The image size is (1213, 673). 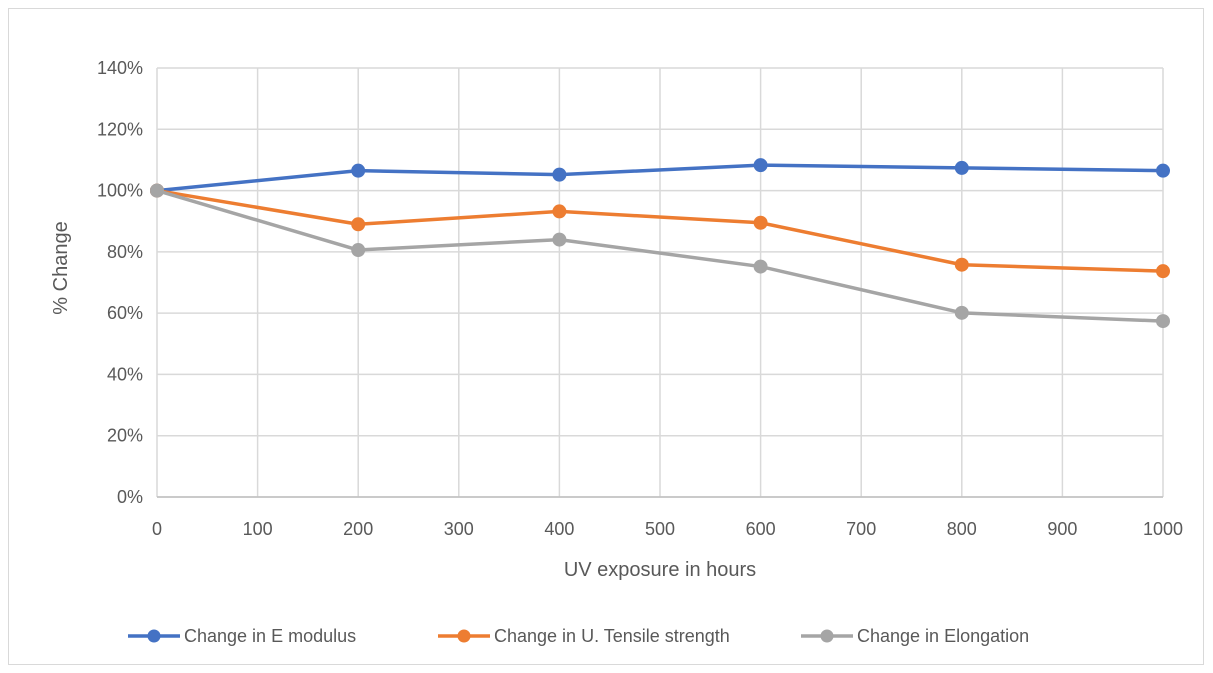 I want to click on legend-item: Change in E modulus, so click(x=242, y=636).